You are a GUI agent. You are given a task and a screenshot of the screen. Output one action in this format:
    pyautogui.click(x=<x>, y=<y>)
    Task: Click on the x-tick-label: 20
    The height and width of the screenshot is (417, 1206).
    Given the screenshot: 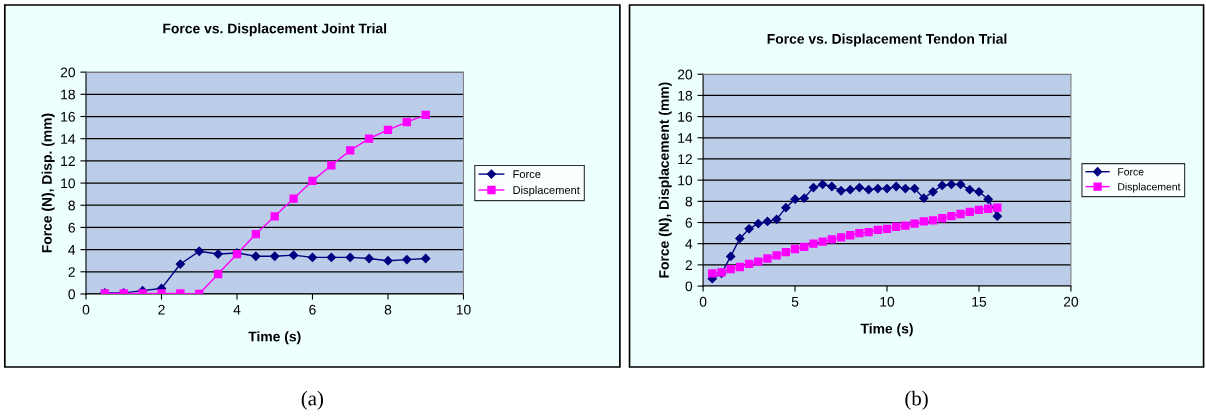 What is the action you would take?
    pyautogui.click(x=1071, y=301)
    